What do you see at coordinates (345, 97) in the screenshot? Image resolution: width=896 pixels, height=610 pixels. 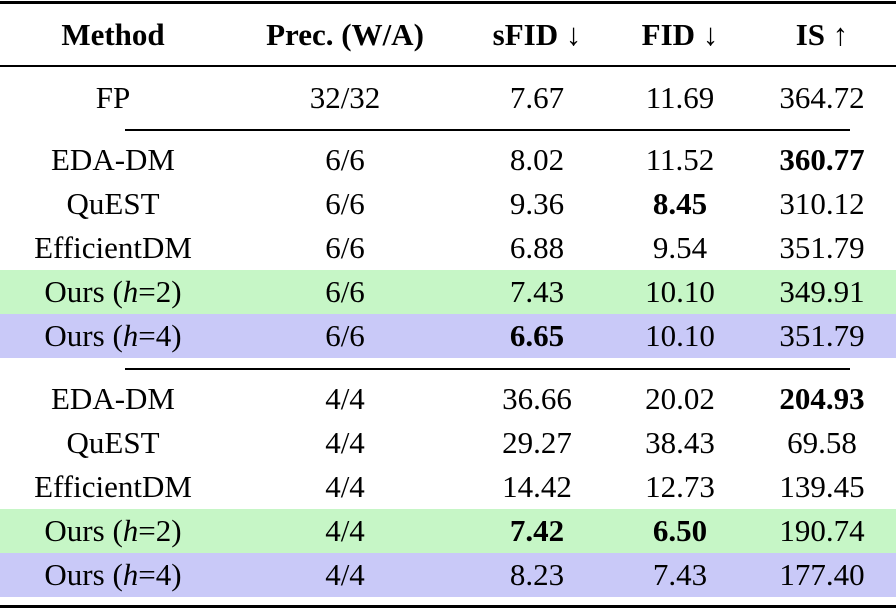 I see `table-cell: 32/32` at bounding box center [345, 97].